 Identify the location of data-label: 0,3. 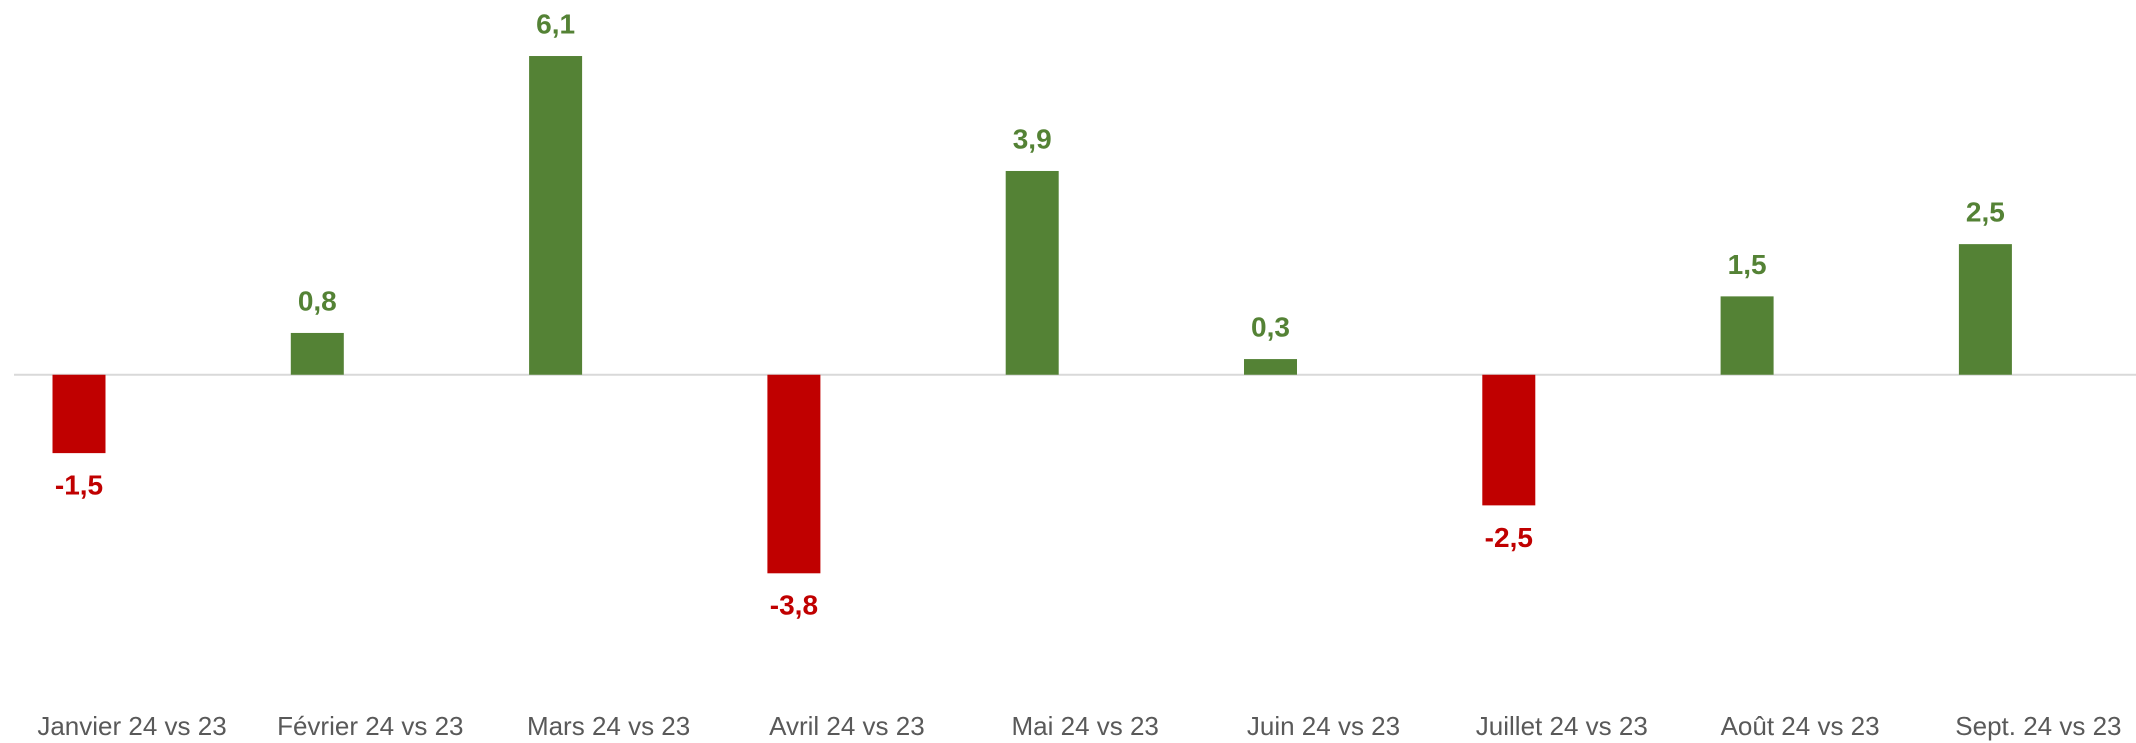
(1270, 326).